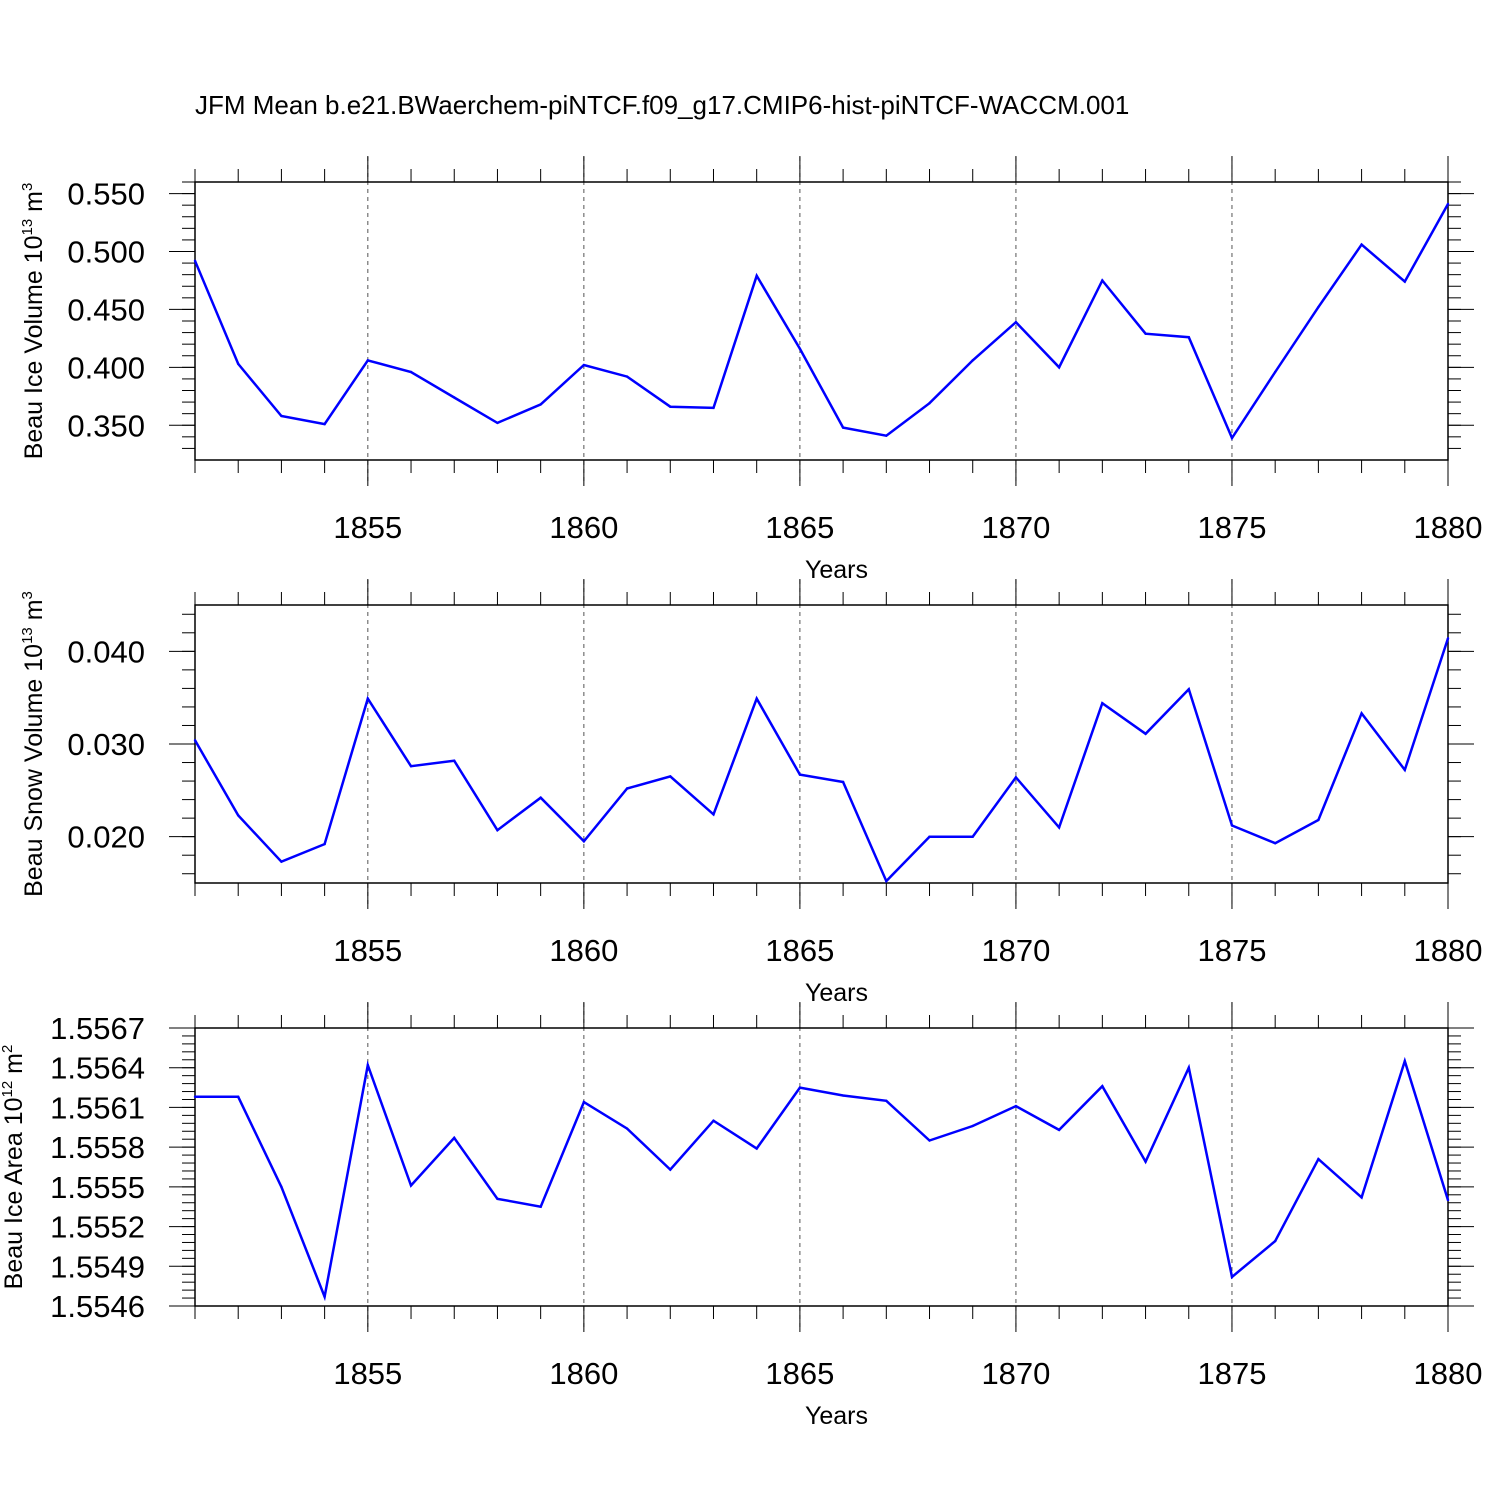 The width and height of the screenshot is (1500, 1505). I want to click on y-axis-label-0: Beau Ice Volume 1013 m3, so click(33, 321).